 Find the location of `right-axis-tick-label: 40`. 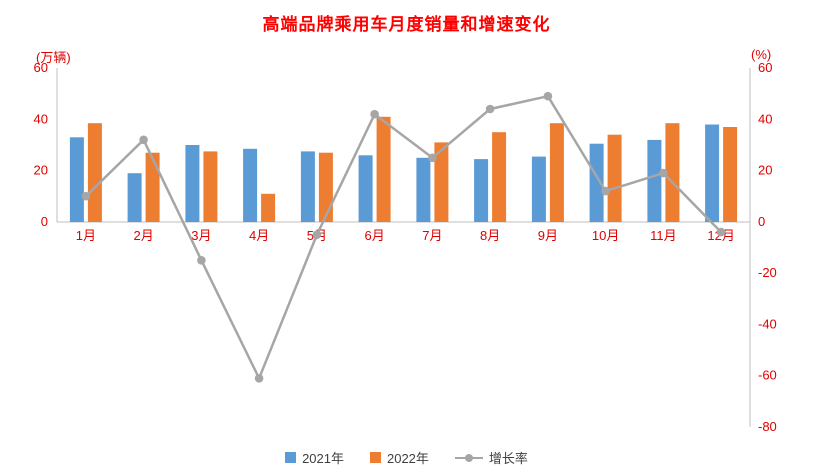

right-axis-tick-label: 40 is located at coordinates (765, 118).